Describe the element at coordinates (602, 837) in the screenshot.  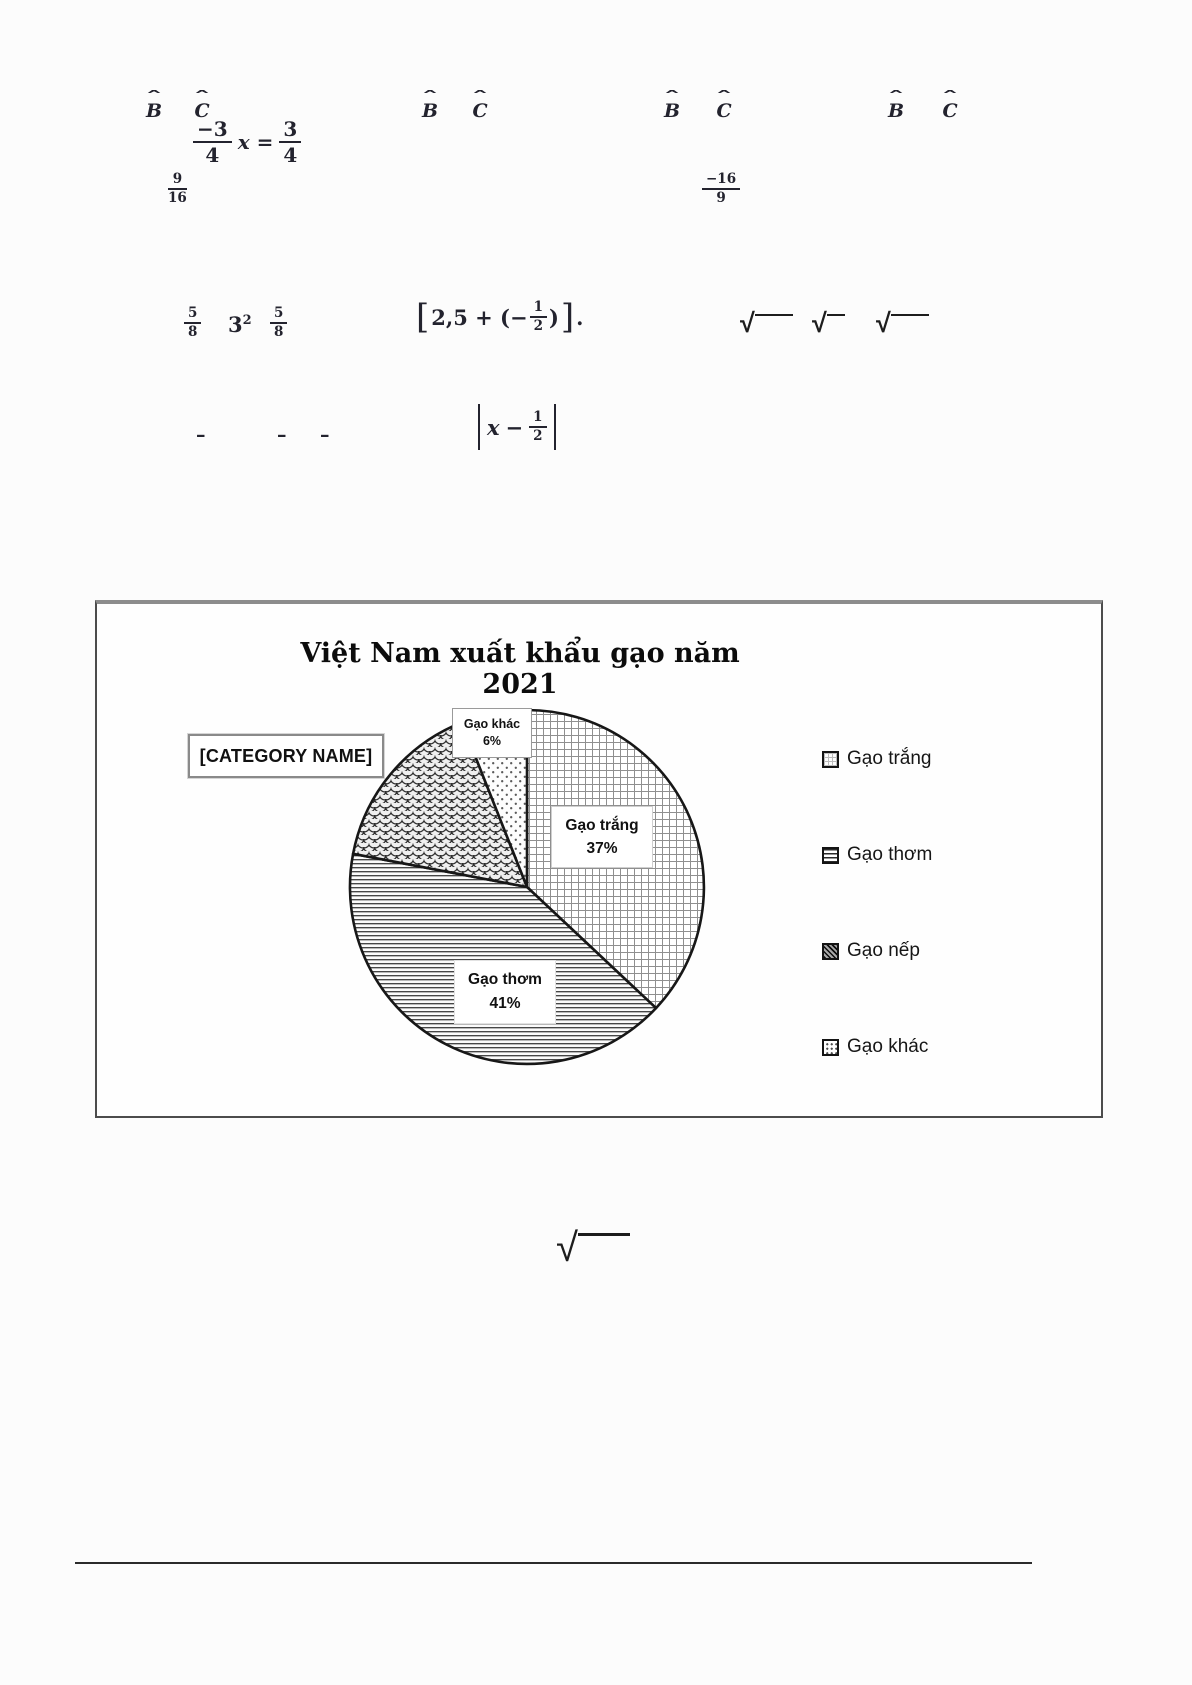
I see `data-label-gao-trang: Gạo trắng 37%` at that location.